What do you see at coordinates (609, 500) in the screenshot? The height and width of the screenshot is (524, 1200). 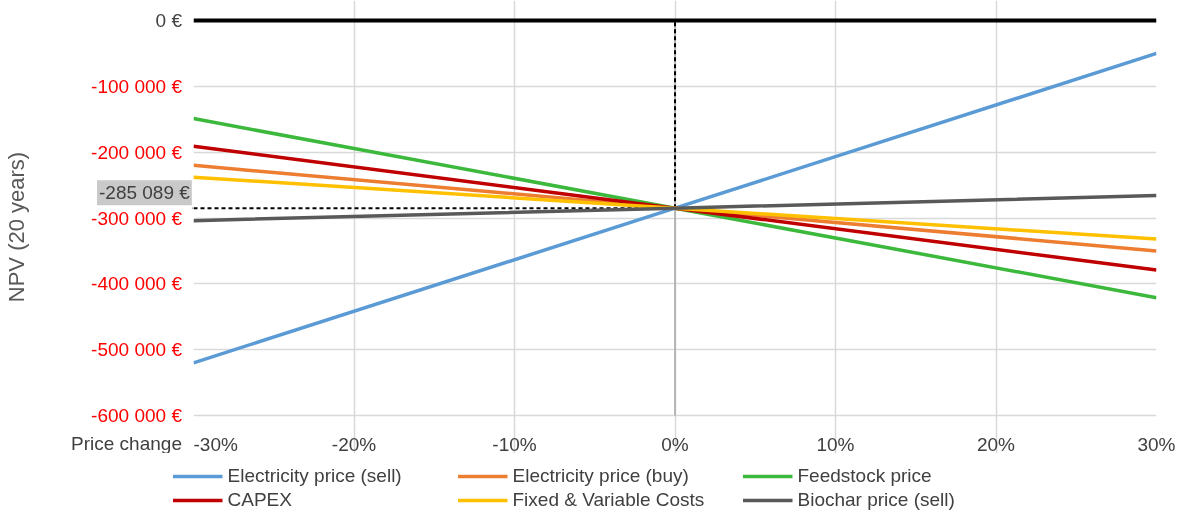 I see `legend-label: Fixed & Variable Costs` at bounding box center [609, 500].